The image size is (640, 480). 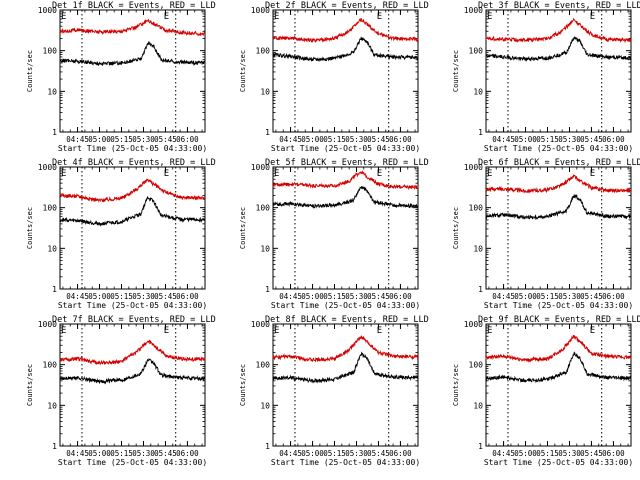 What do you see at coordinates (559, 320) in the screenshot?
I see `panel-title: Det 9f BLACK = Events, RED = LLD` at bounding box center [559, 320].